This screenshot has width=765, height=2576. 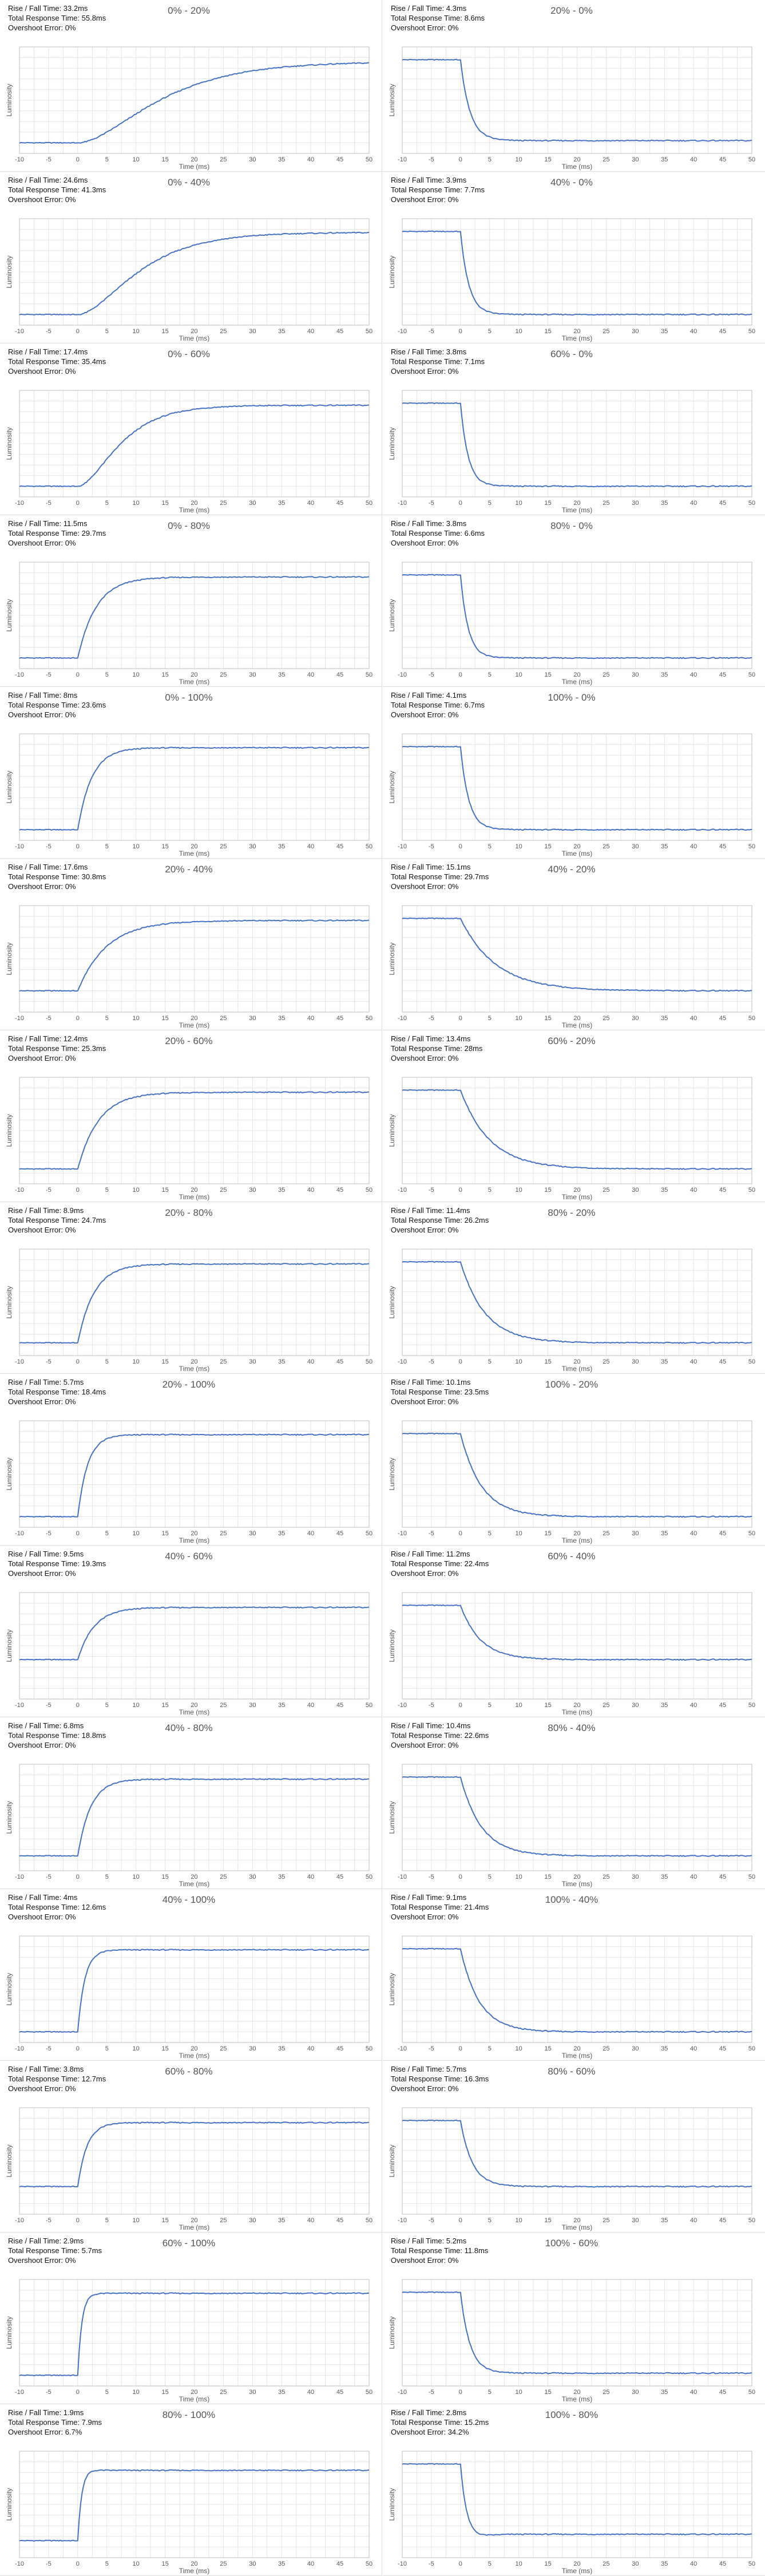 I want to click on rise-fall-time-text: Rise / Fall Time: 9.1ms, so click(x=429, y=1897).